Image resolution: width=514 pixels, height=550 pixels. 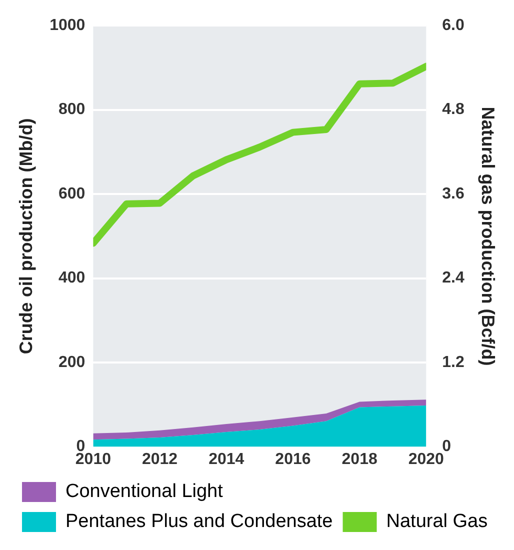 I want to click on y-tick-label: 400, so click(x=72, y=278).